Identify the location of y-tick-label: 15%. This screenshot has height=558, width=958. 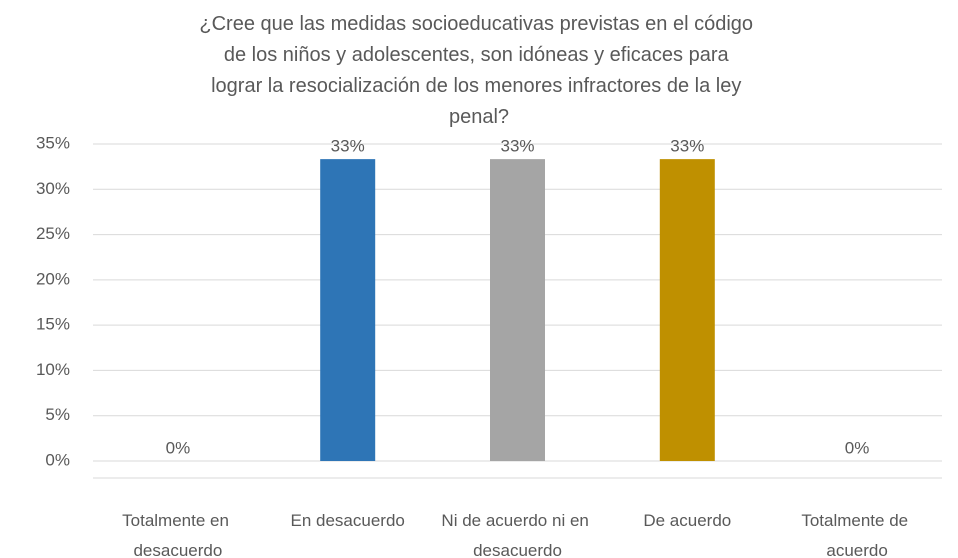
(53, 324).